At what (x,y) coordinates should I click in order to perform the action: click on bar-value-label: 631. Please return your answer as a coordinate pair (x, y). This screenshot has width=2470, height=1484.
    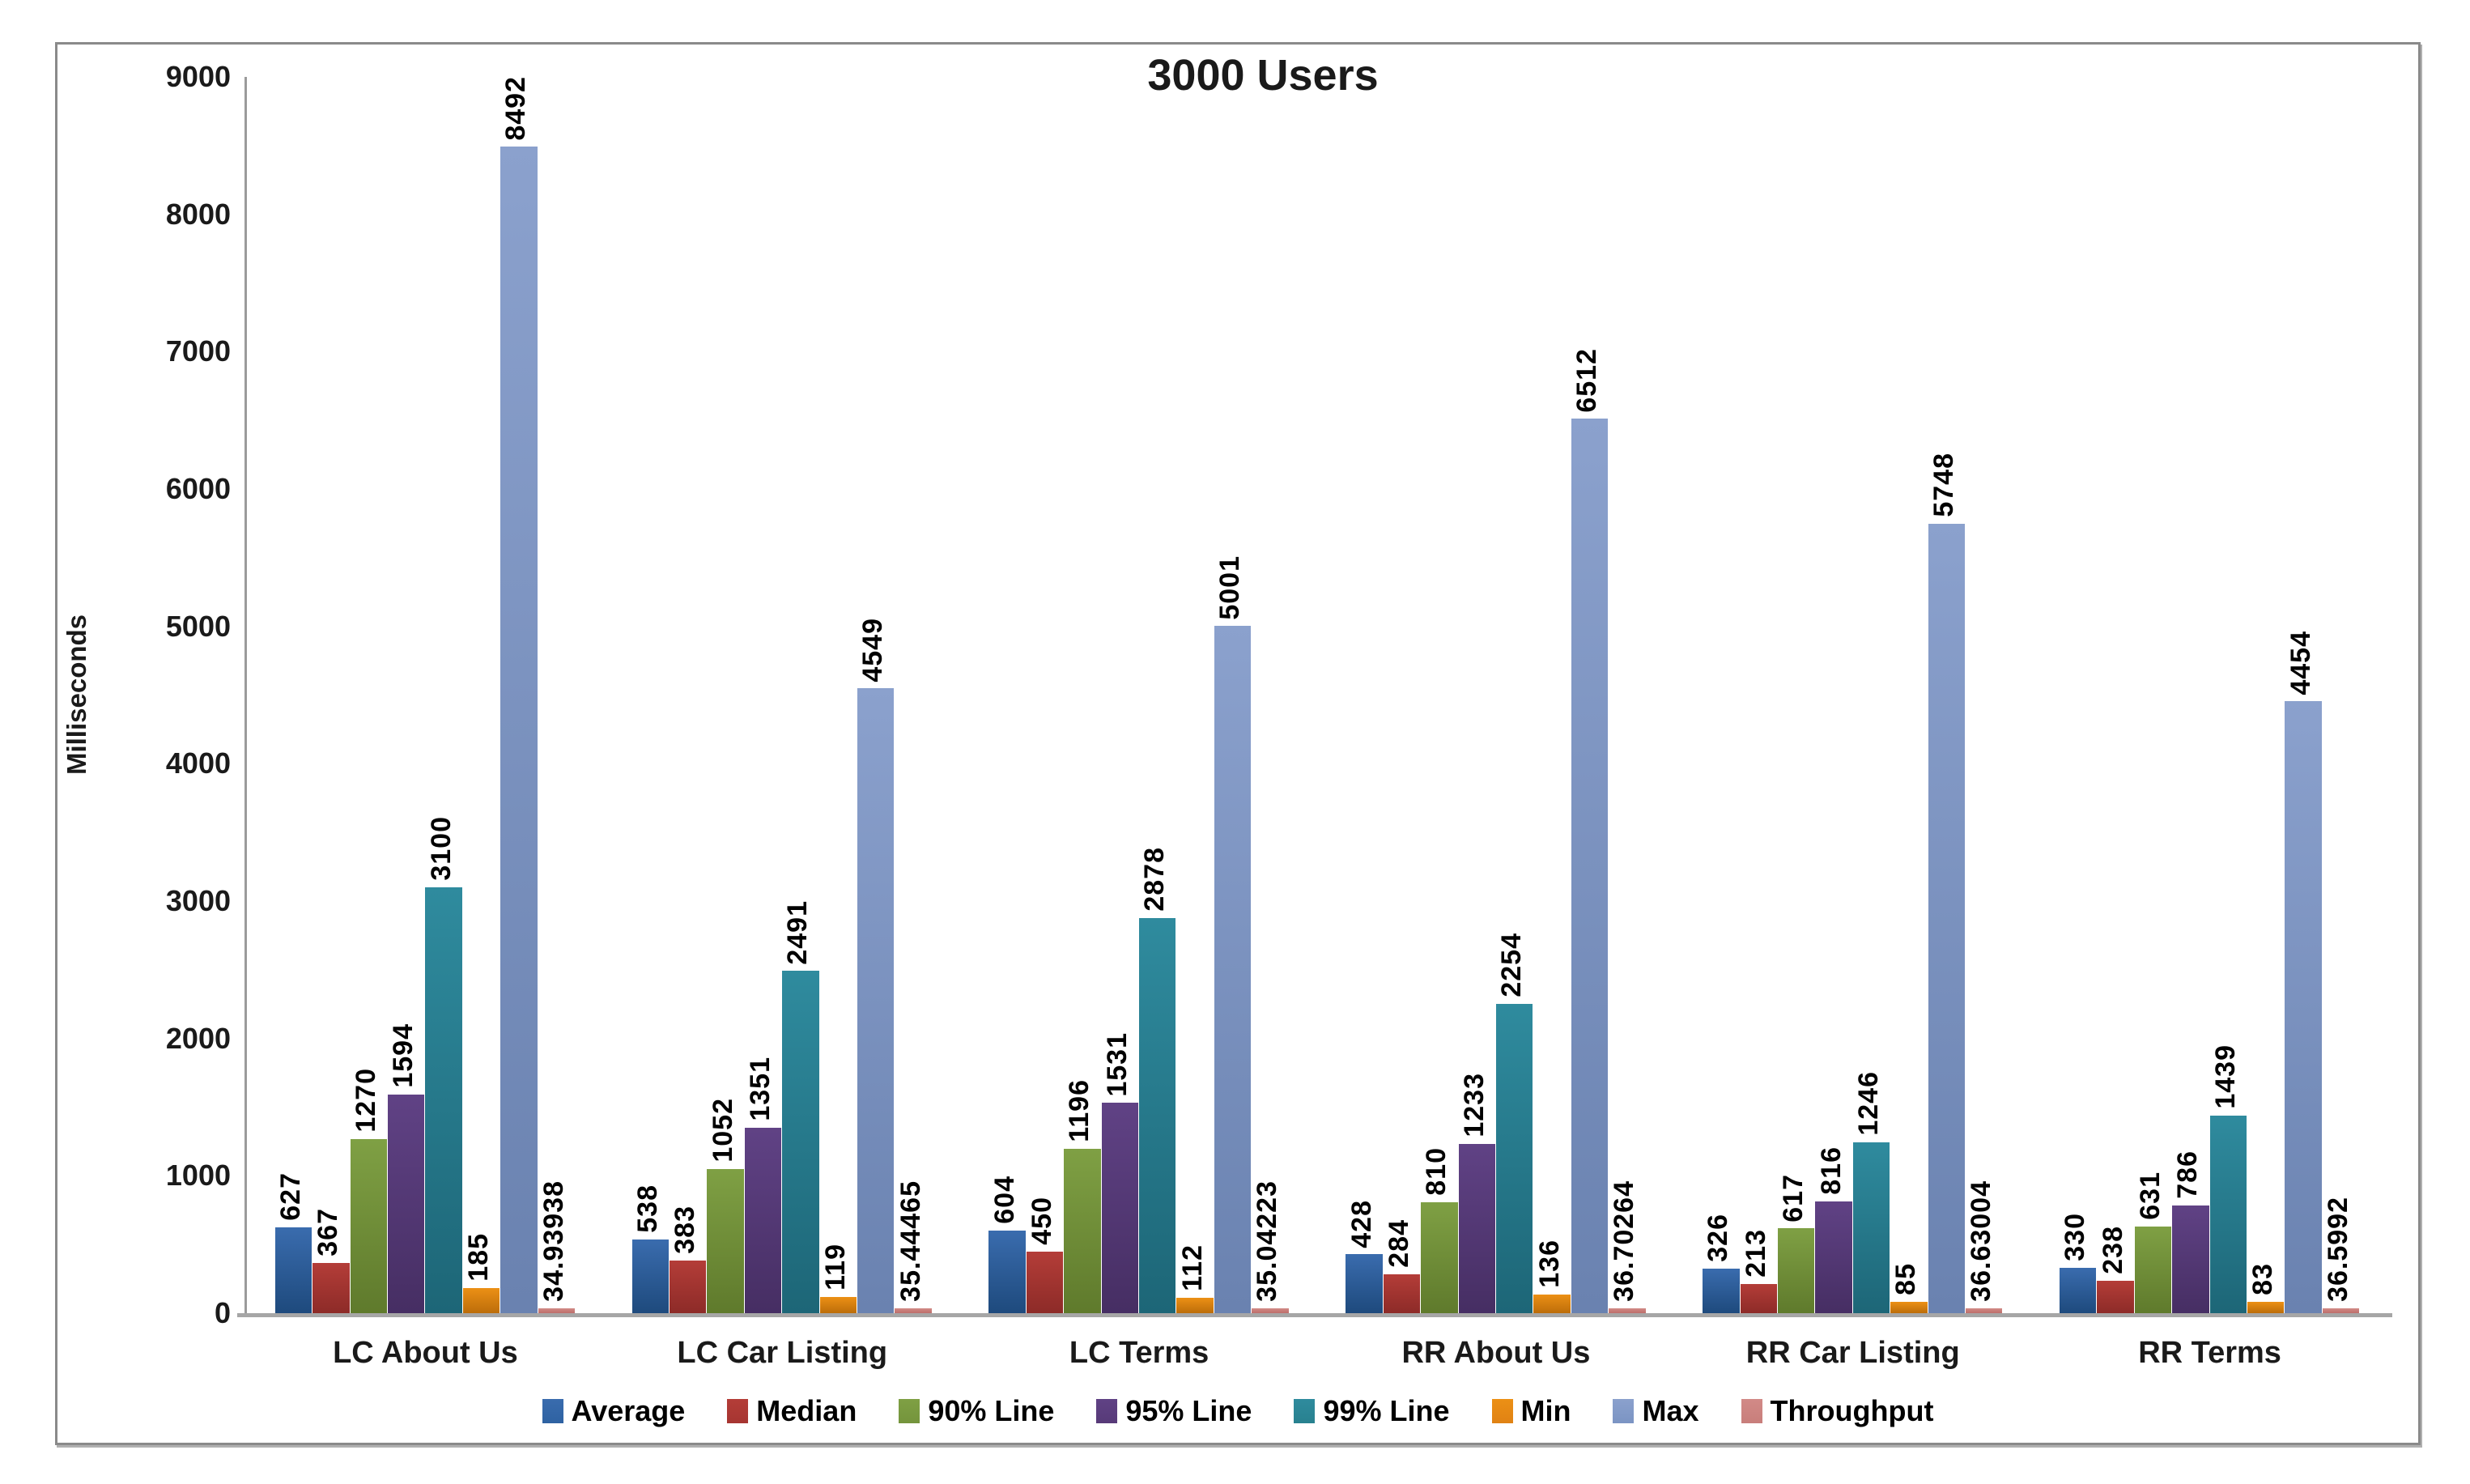
    Looking at the image, I should click on (2150, 1195).